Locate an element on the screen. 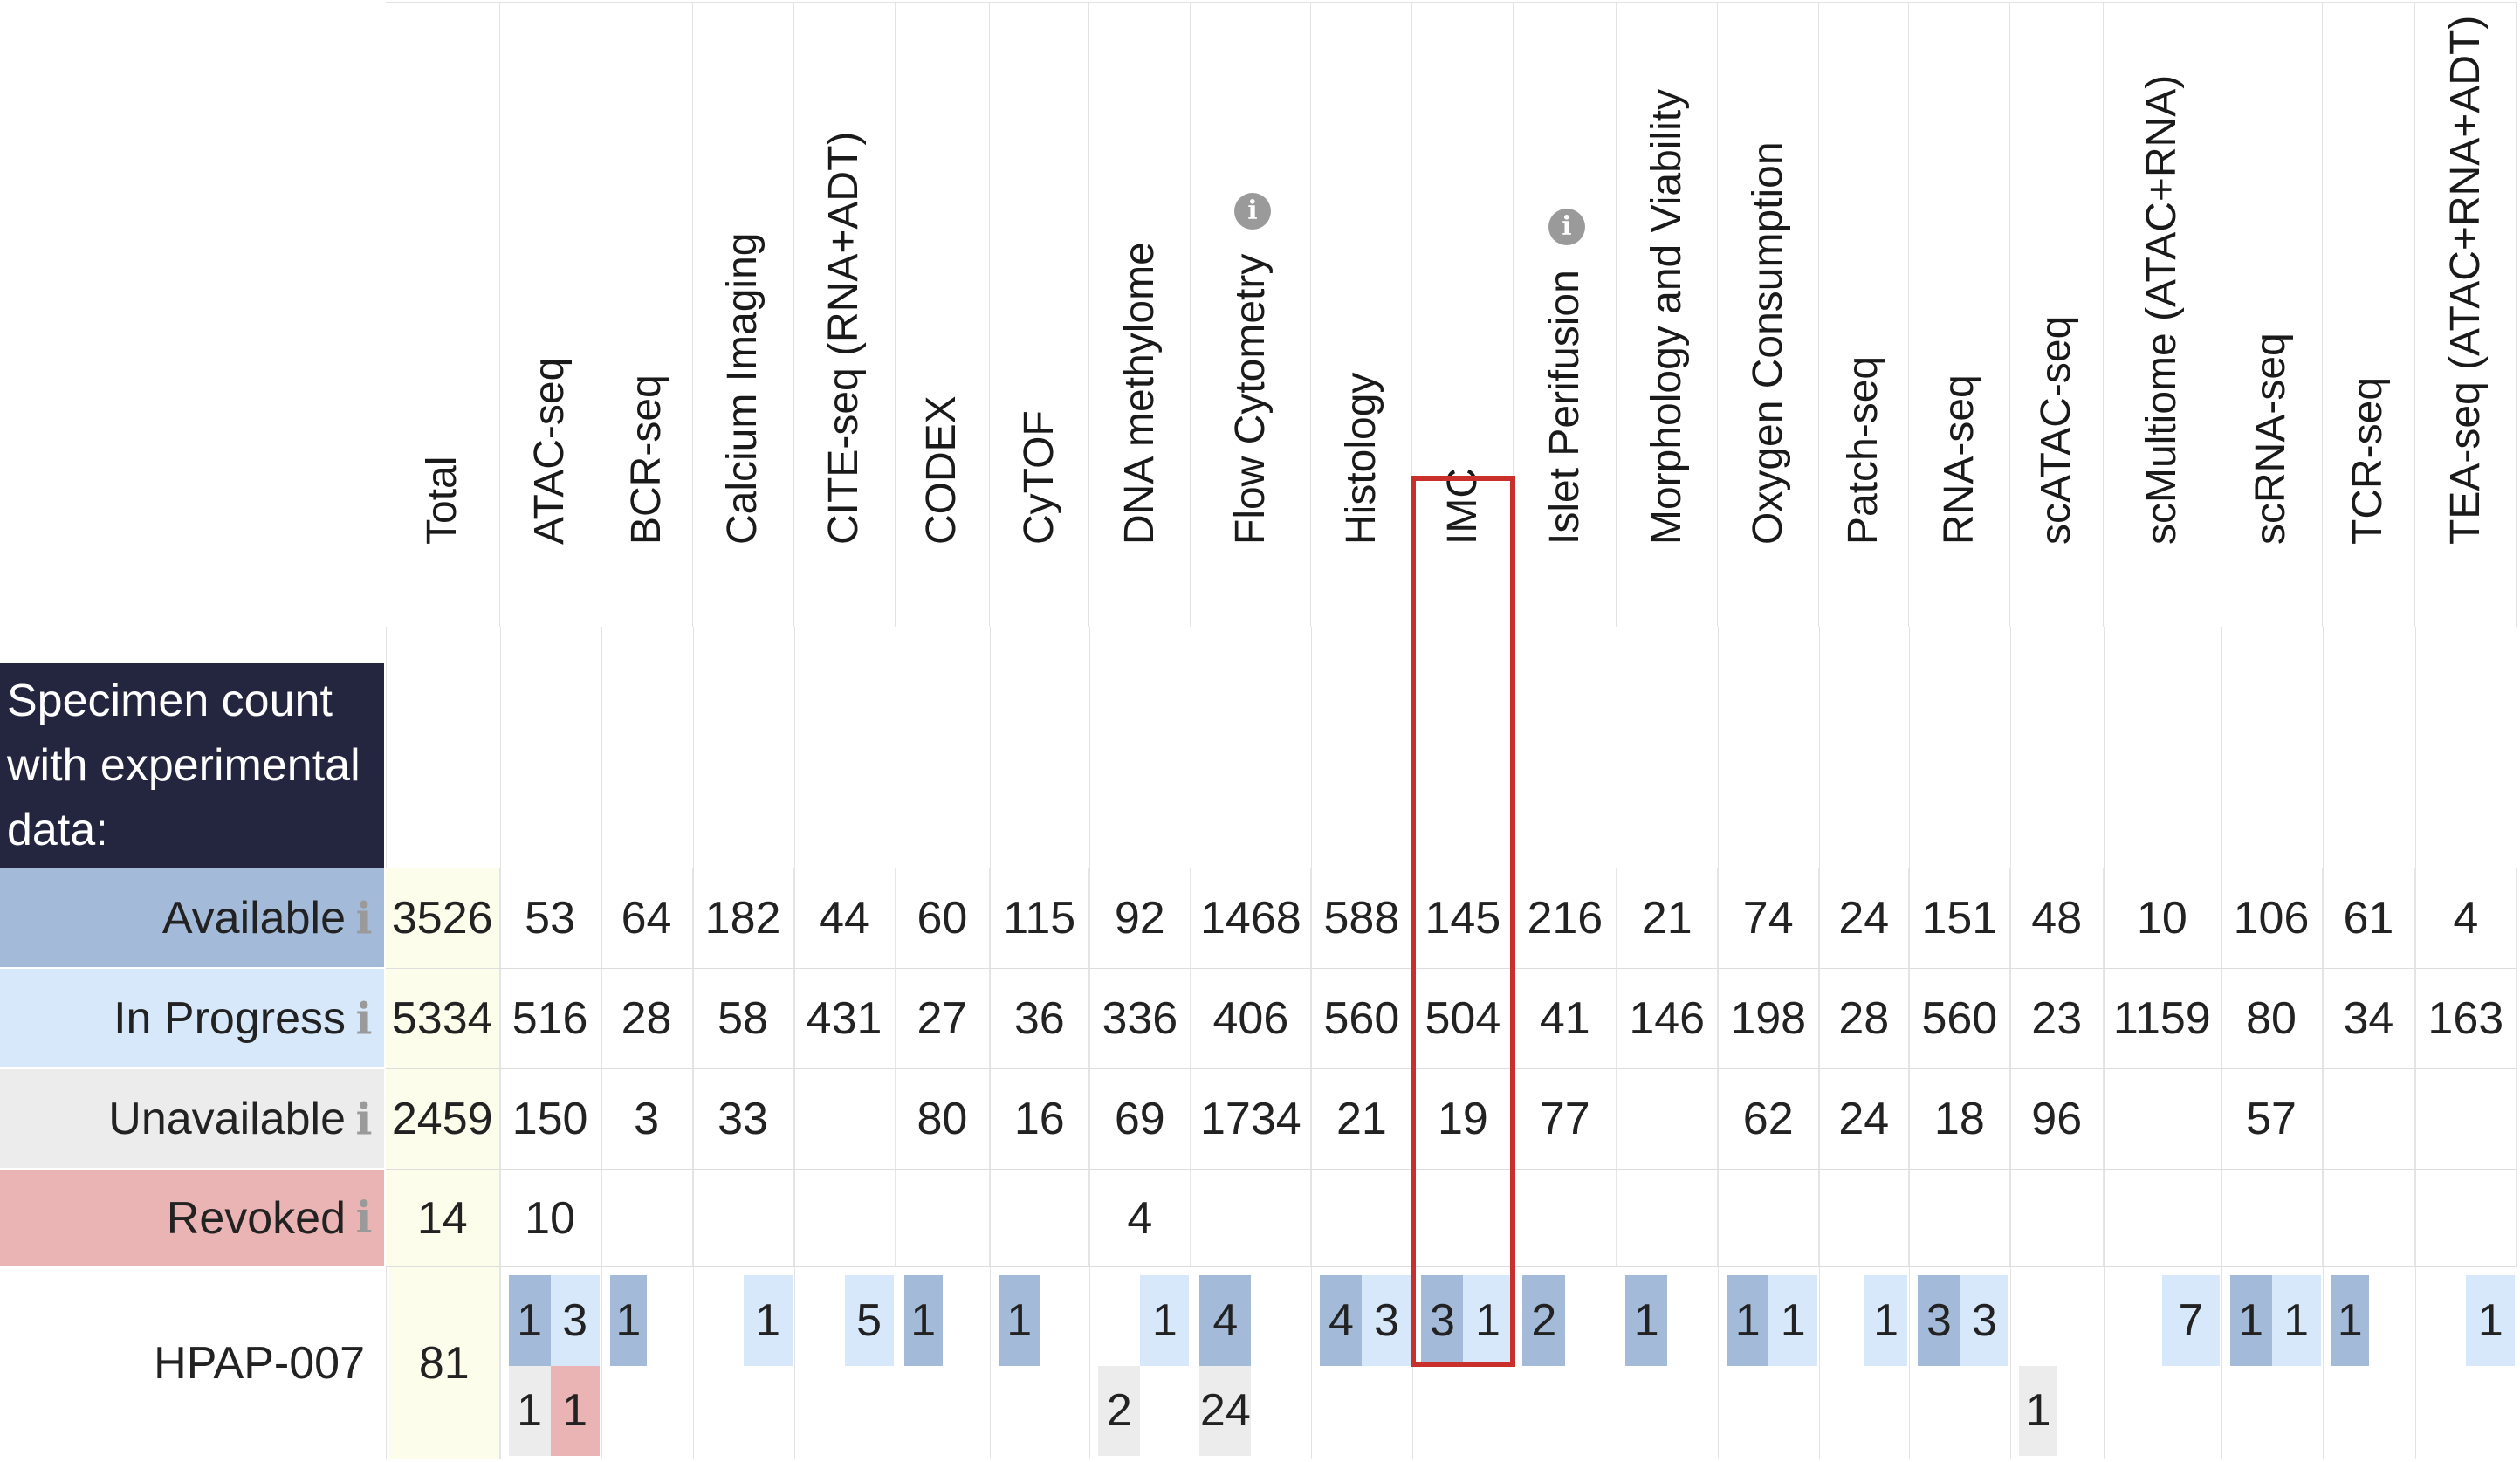 The height and width of the screenshot is (1462, 2520). count-cell: 115 is located at coordinates (1040, 919).